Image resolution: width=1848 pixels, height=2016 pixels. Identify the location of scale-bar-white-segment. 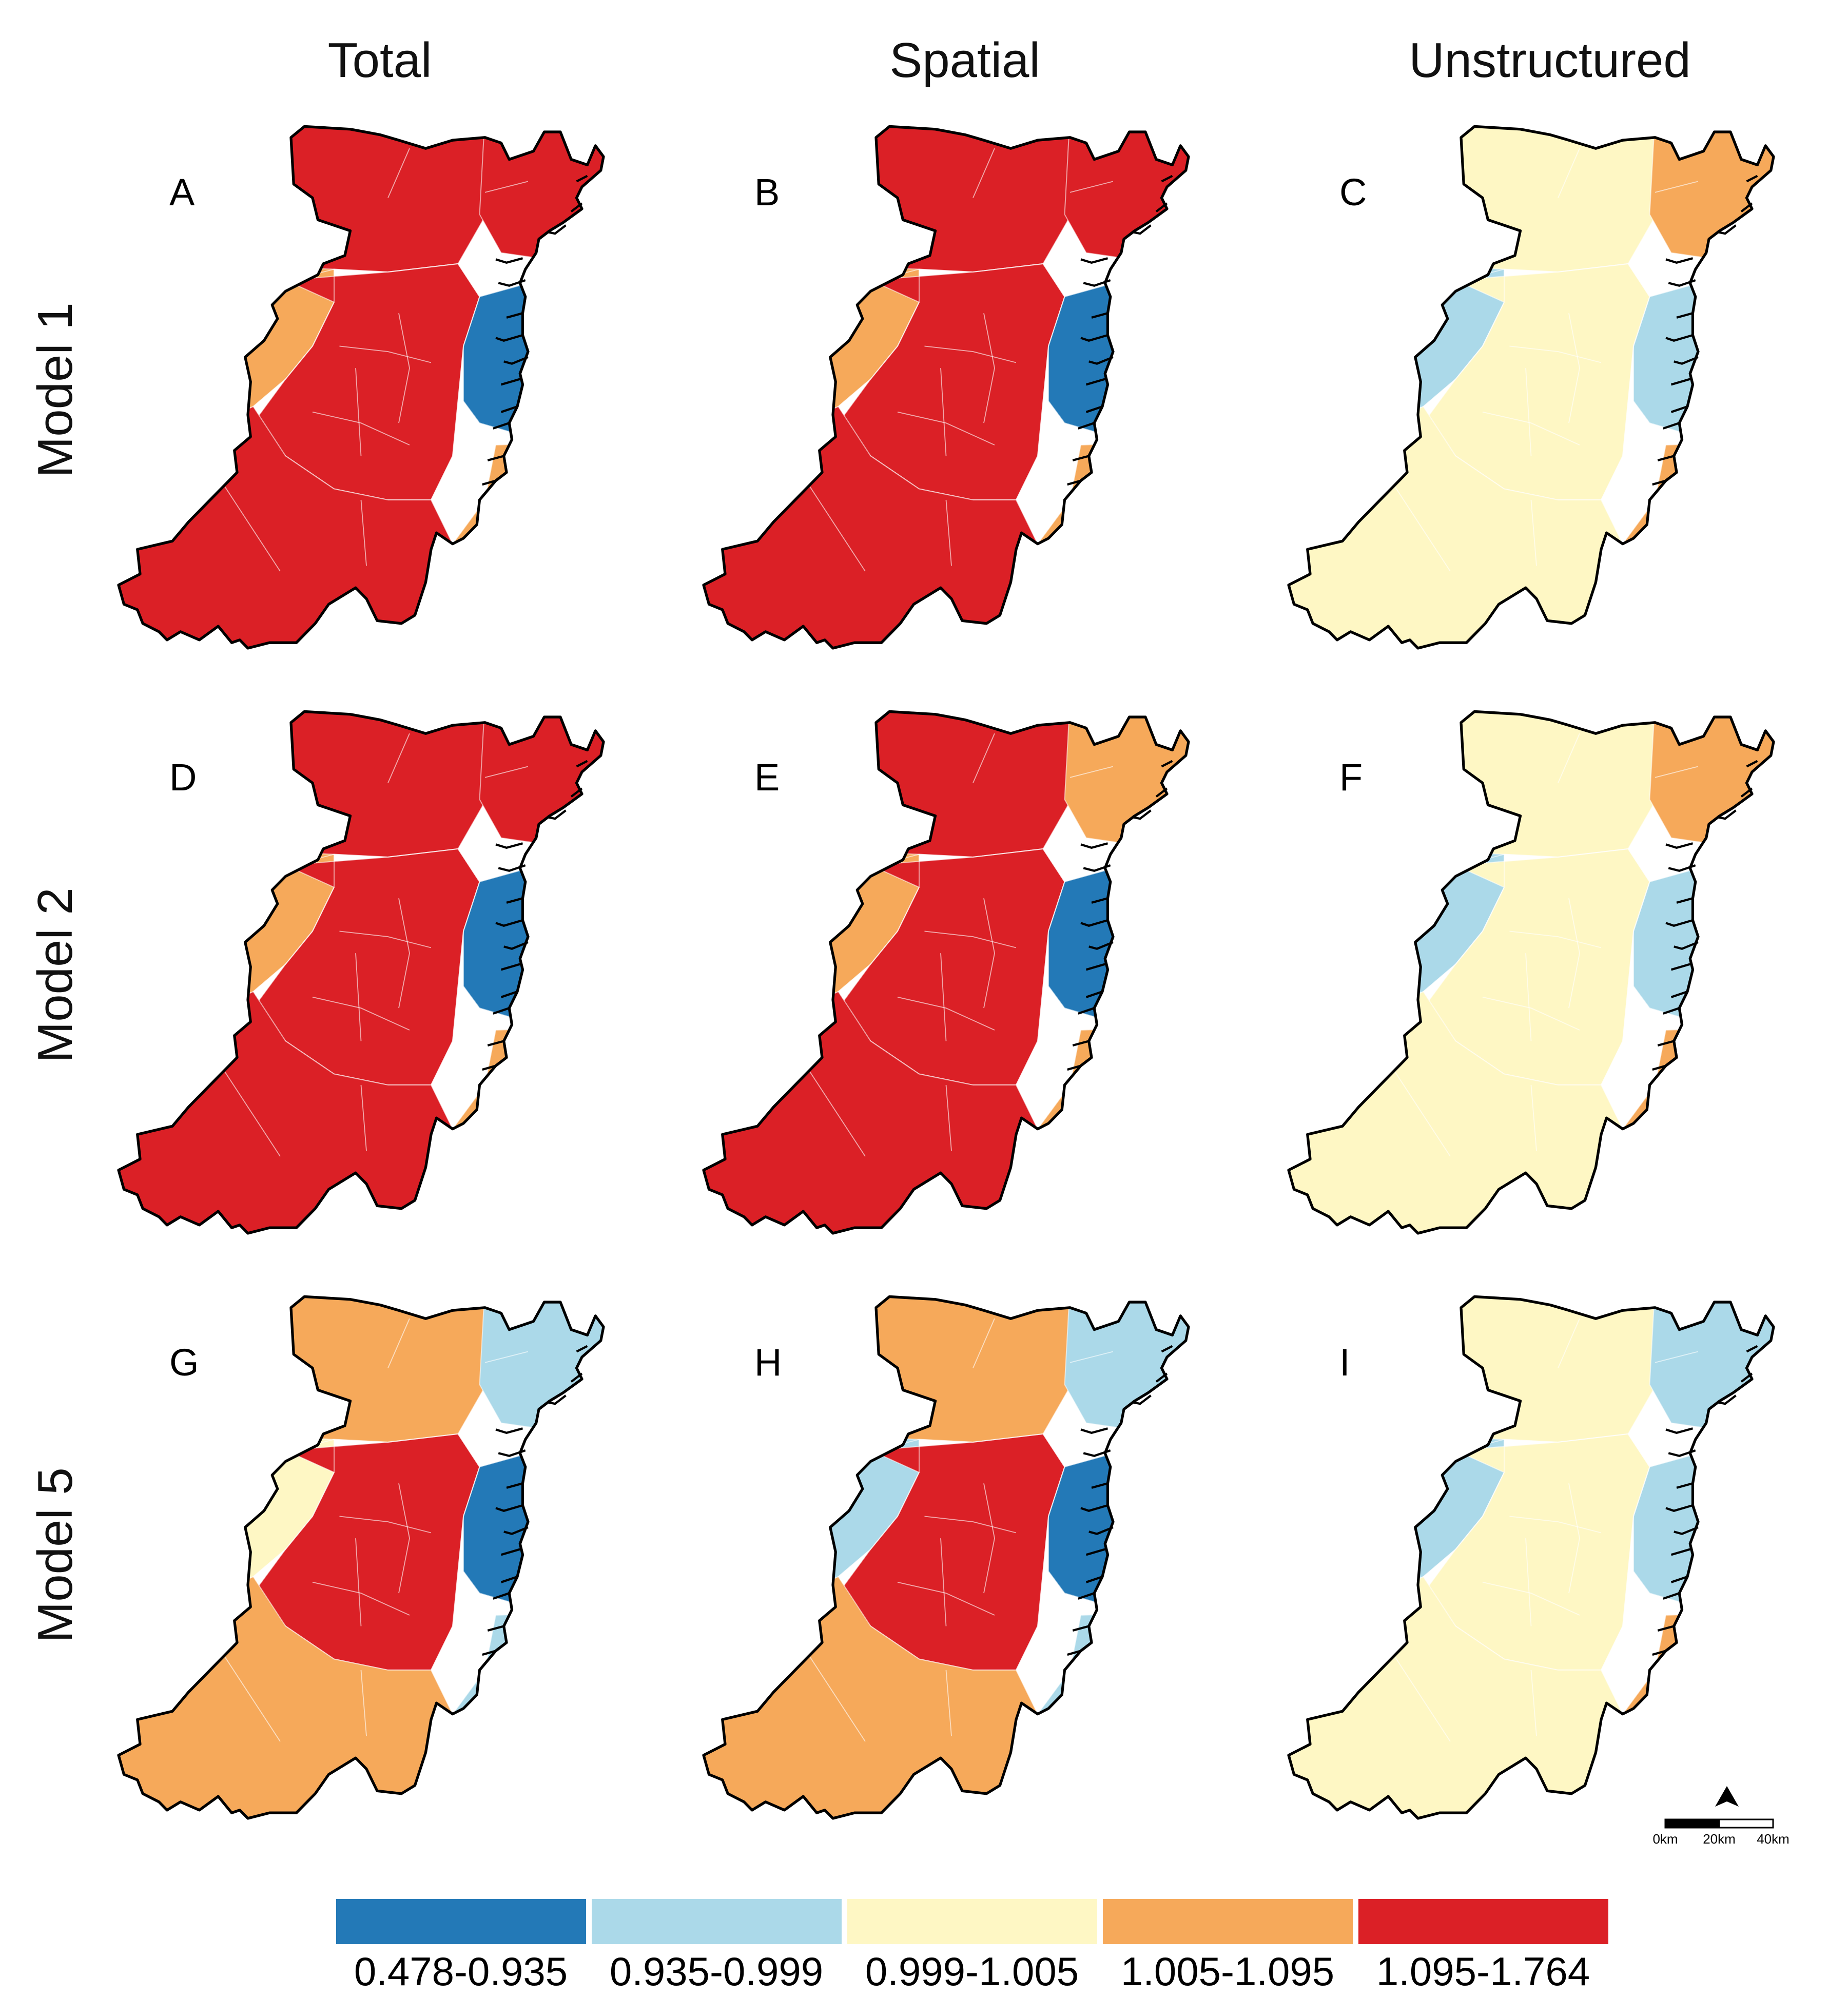
(1746, 1824).